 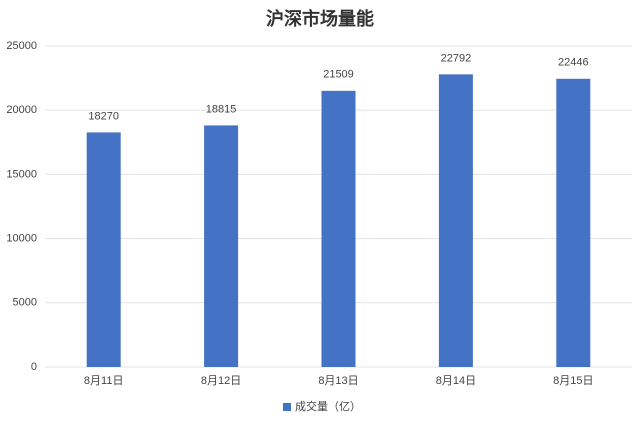 What do you see at coordinates (21, 239) in the screenshot?
I see `y-tick-label: 10000` at bounding box center [21, 239].